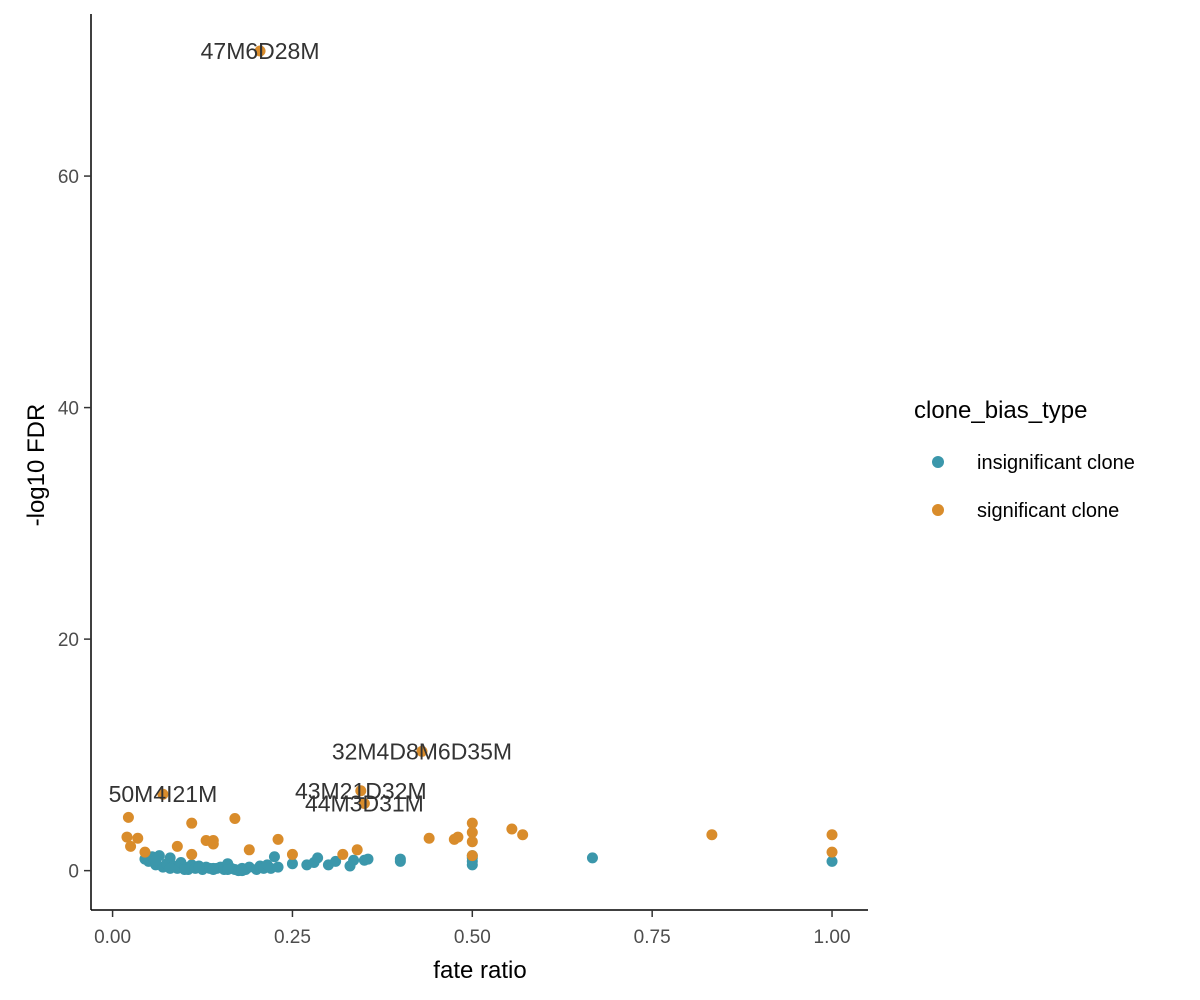 The image size is (1200, 1000). Describe the element at coordinates (1056, 463) in the screenshot. I see `legend-label: insignificant clone` at that location.